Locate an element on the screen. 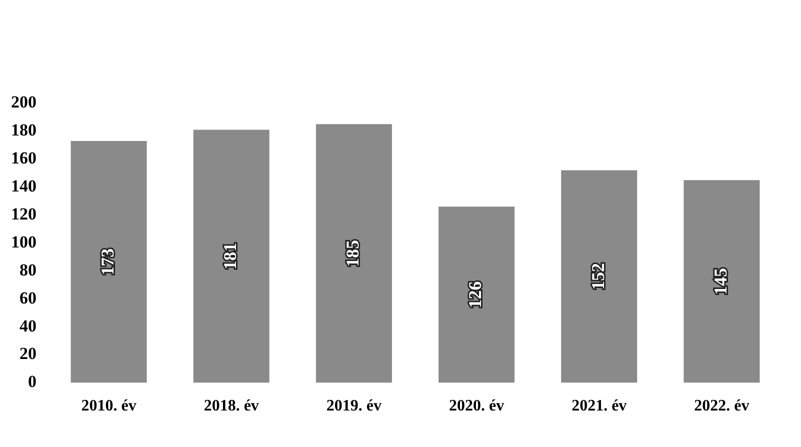  y-tick-label: 140 is located at coordinates (23, 186).